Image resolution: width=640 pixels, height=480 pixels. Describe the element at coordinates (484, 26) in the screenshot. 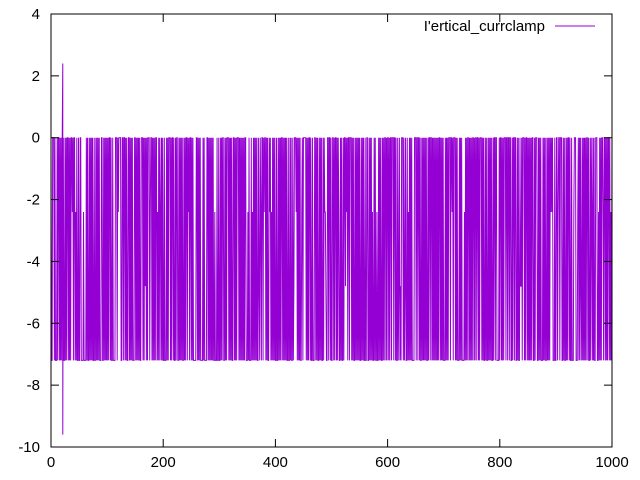

I see `legend-label: I'ertical_currclamp` at that location.